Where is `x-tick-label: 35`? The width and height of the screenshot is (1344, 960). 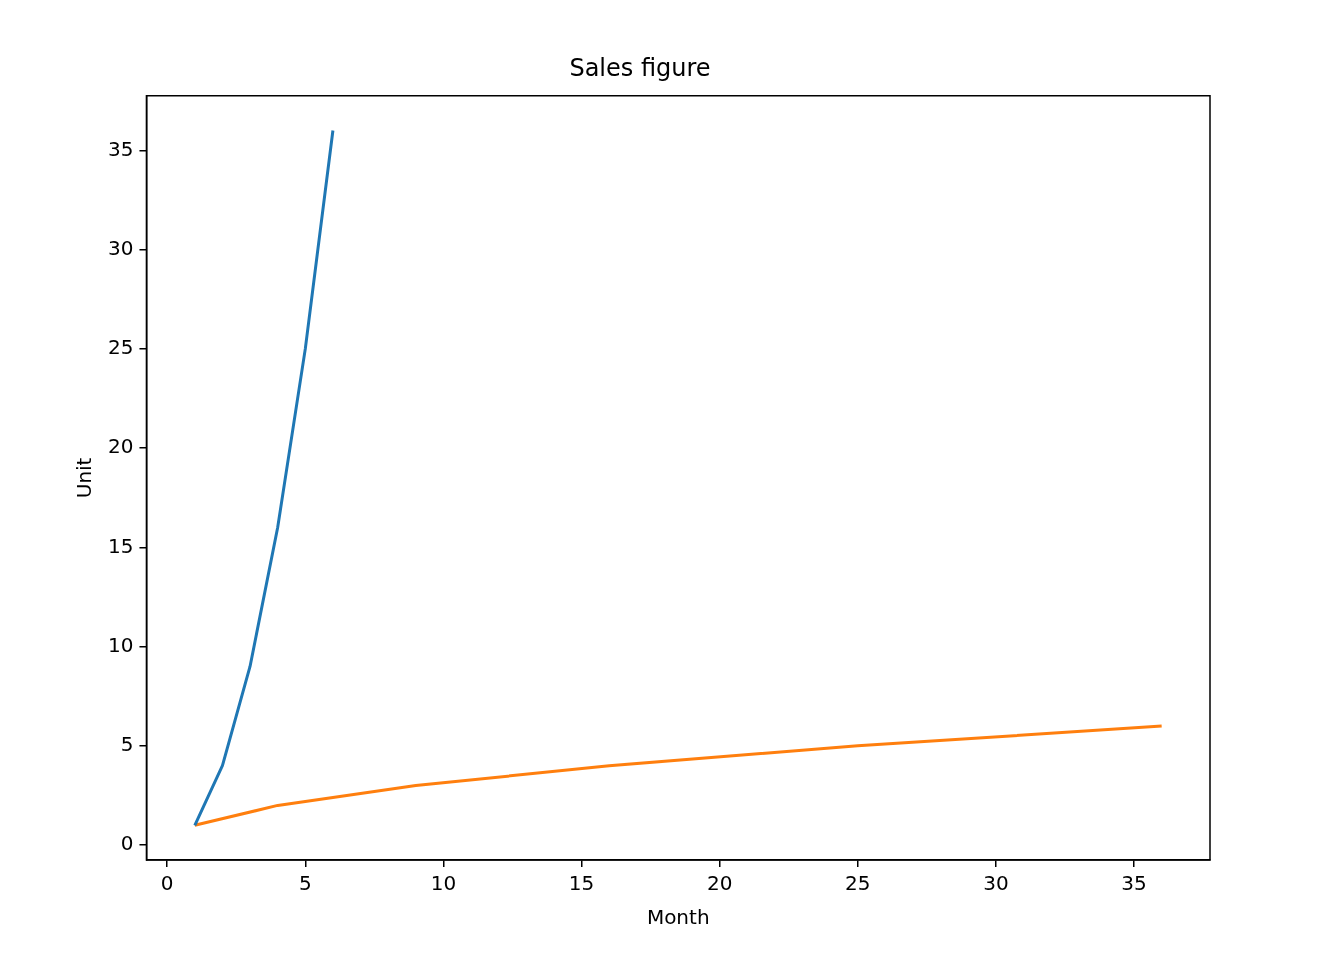
x-tick-label: 35 is located at coordinates (1134, 883).